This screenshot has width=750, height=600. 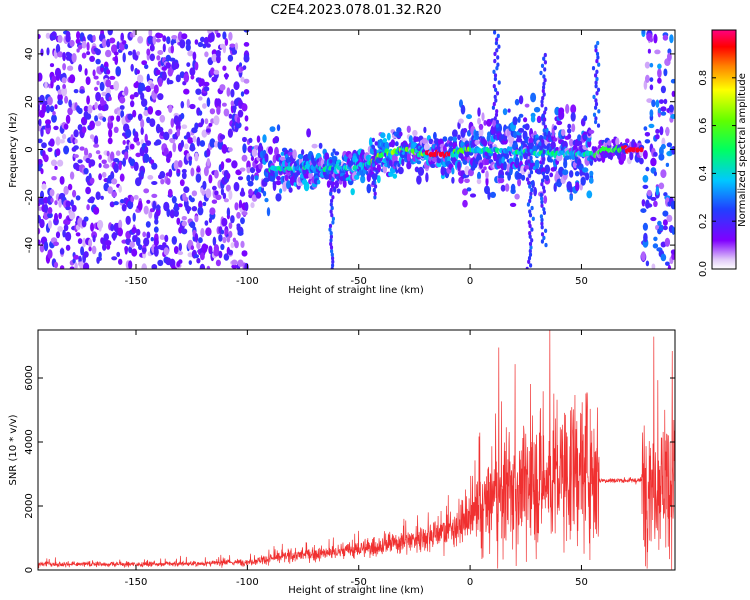 What do you see at coordinates (359, 582) in the screenshot?
I see `x-tick-label: -50` at bounding box center [359, 582].